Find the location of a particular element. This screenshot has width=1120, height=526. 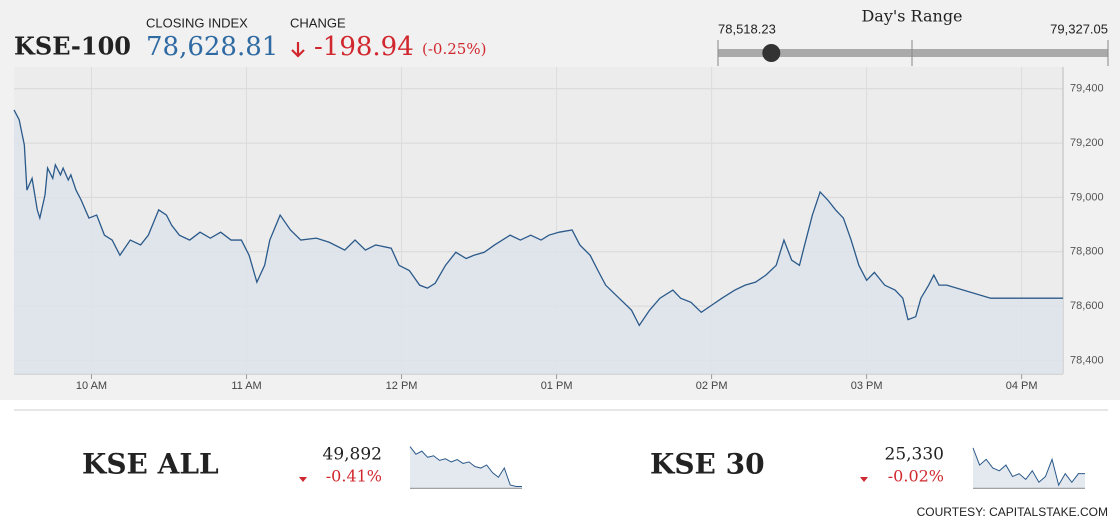

down-arrow is located at coordinates (298, 50).